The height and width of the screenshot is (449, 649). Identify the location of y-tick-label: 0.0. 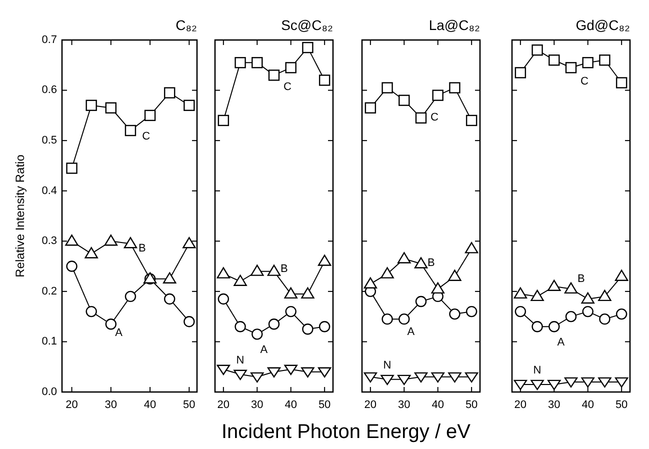
(49, 392).